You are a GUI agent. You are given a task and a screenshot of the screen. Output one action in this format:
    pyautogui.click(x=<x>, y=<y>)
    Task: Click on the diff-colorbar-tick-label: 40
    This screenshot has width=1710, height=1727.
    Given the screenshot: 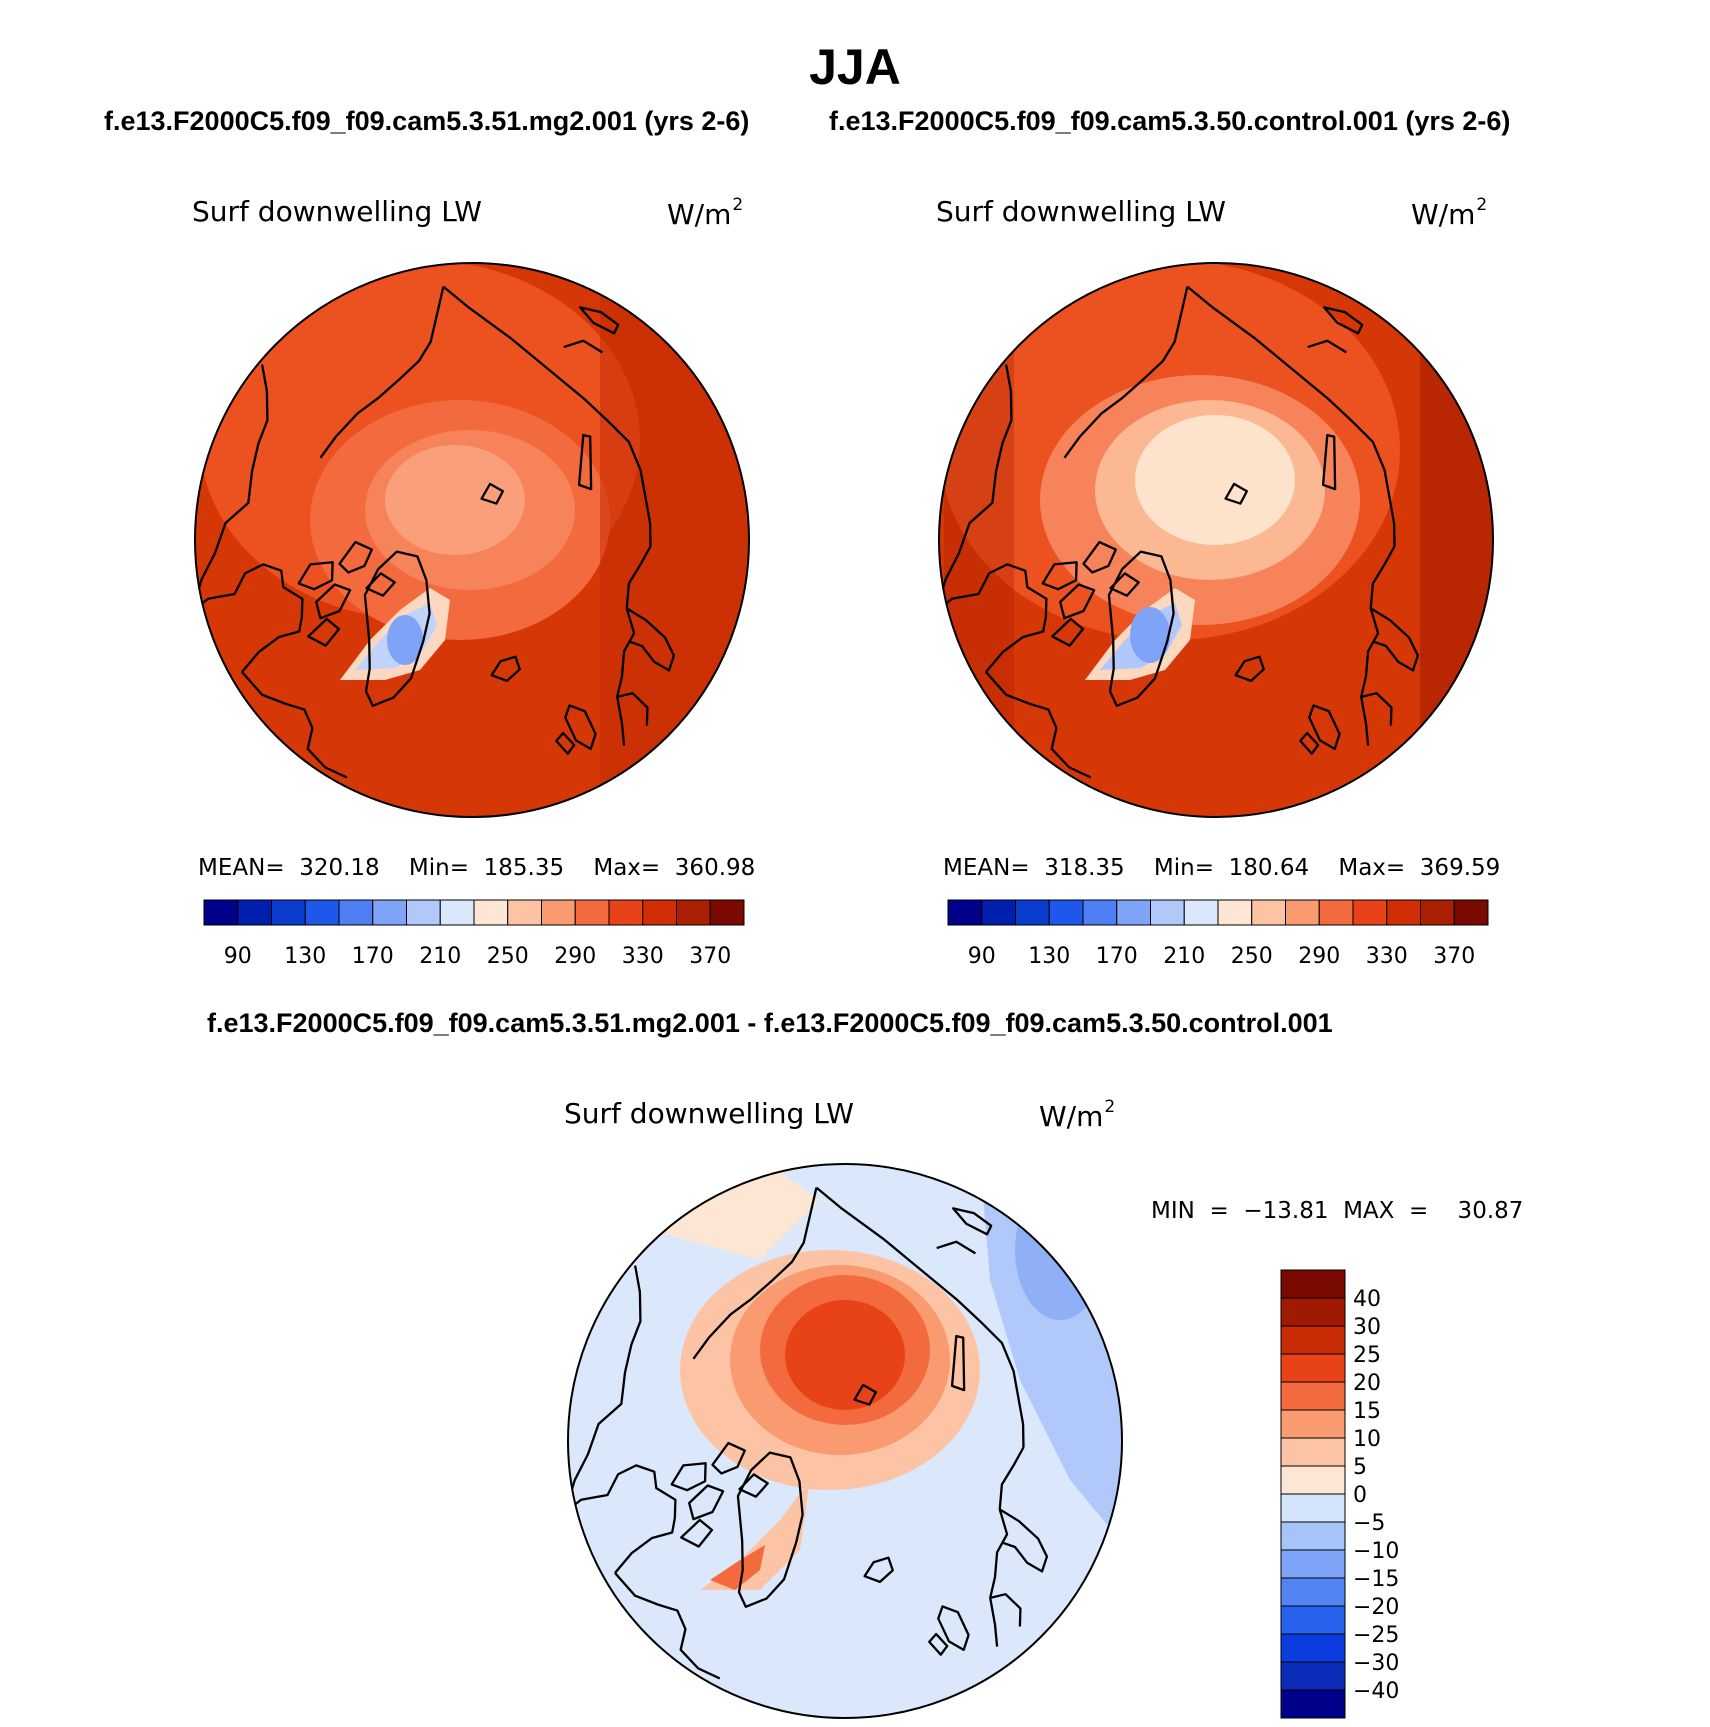 What is the action you would take?
    pyautogui.click(x=1367, y=1299)
    